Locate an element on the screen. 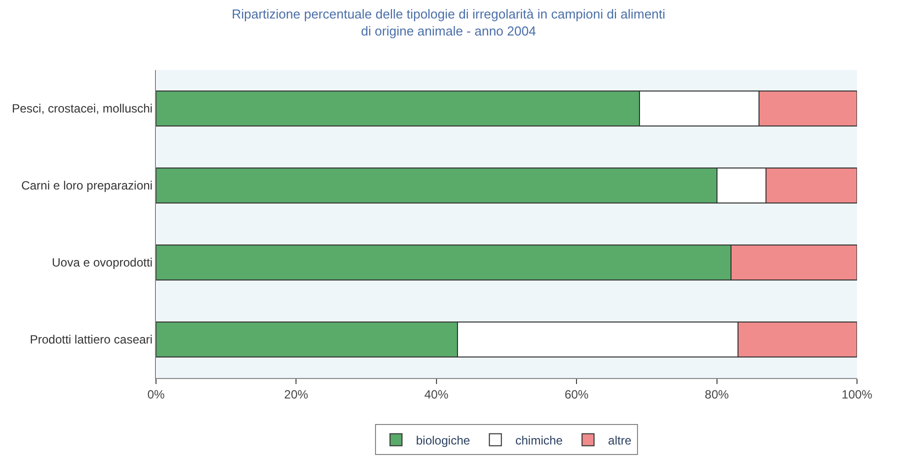  legend-label: altre is located at coordinates (620, 440).